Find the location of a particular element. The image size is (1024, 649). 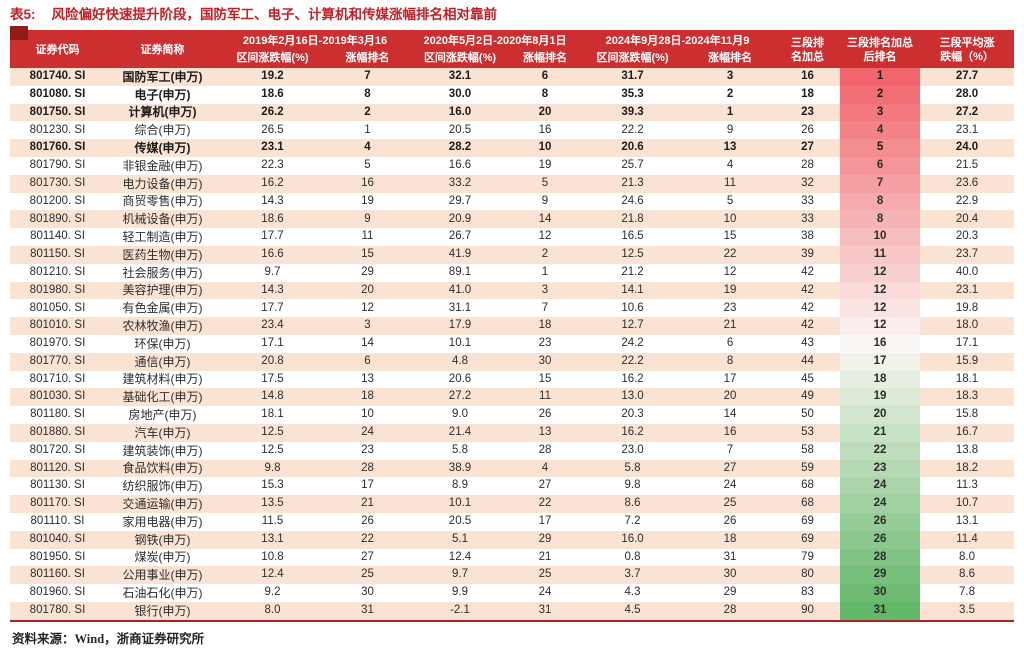

cell-change-1: 23.4 is located at coordinates (272, 326).